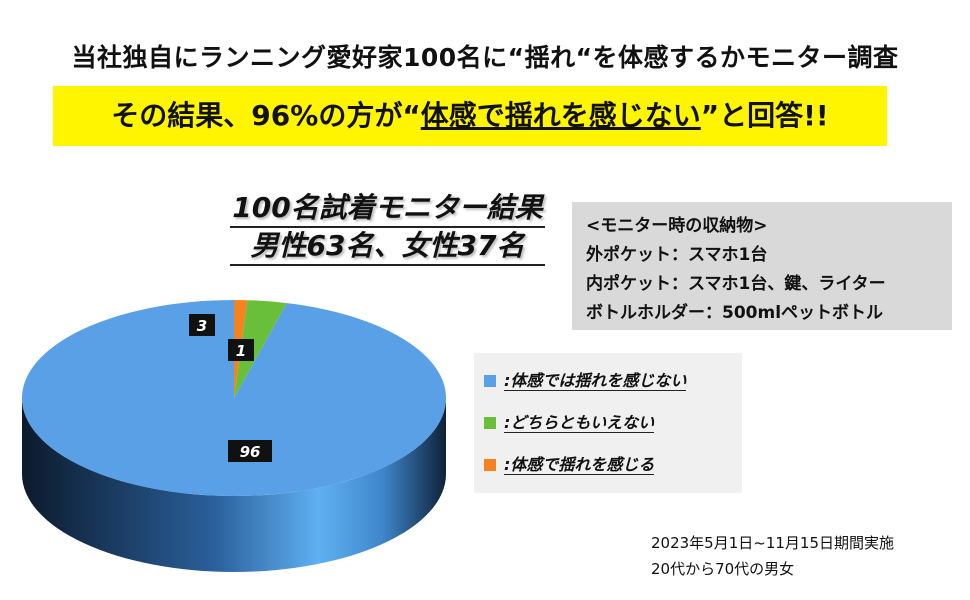  What do you see at coordinates (560, 115) in the screenshot?
I see `banner-emphasis: 体感で揺れを感じない` at bounding box center [560, 115].